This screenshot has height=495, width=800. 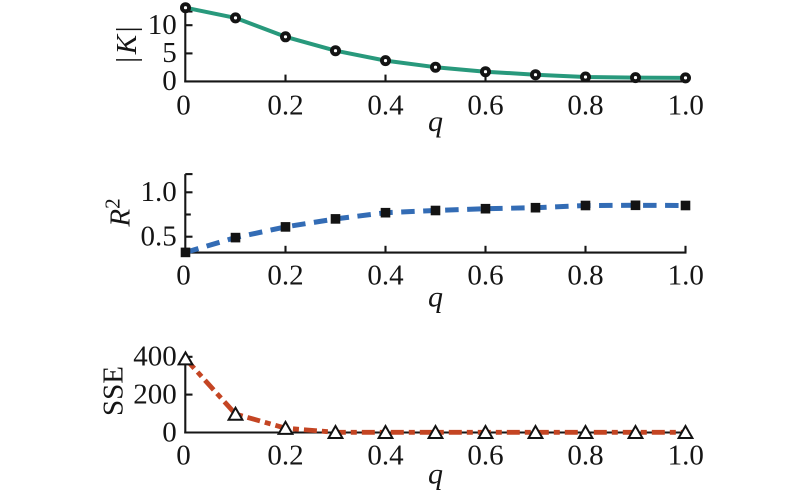 I want to click on svg-text: 0.5, so click(x=159, y=236).